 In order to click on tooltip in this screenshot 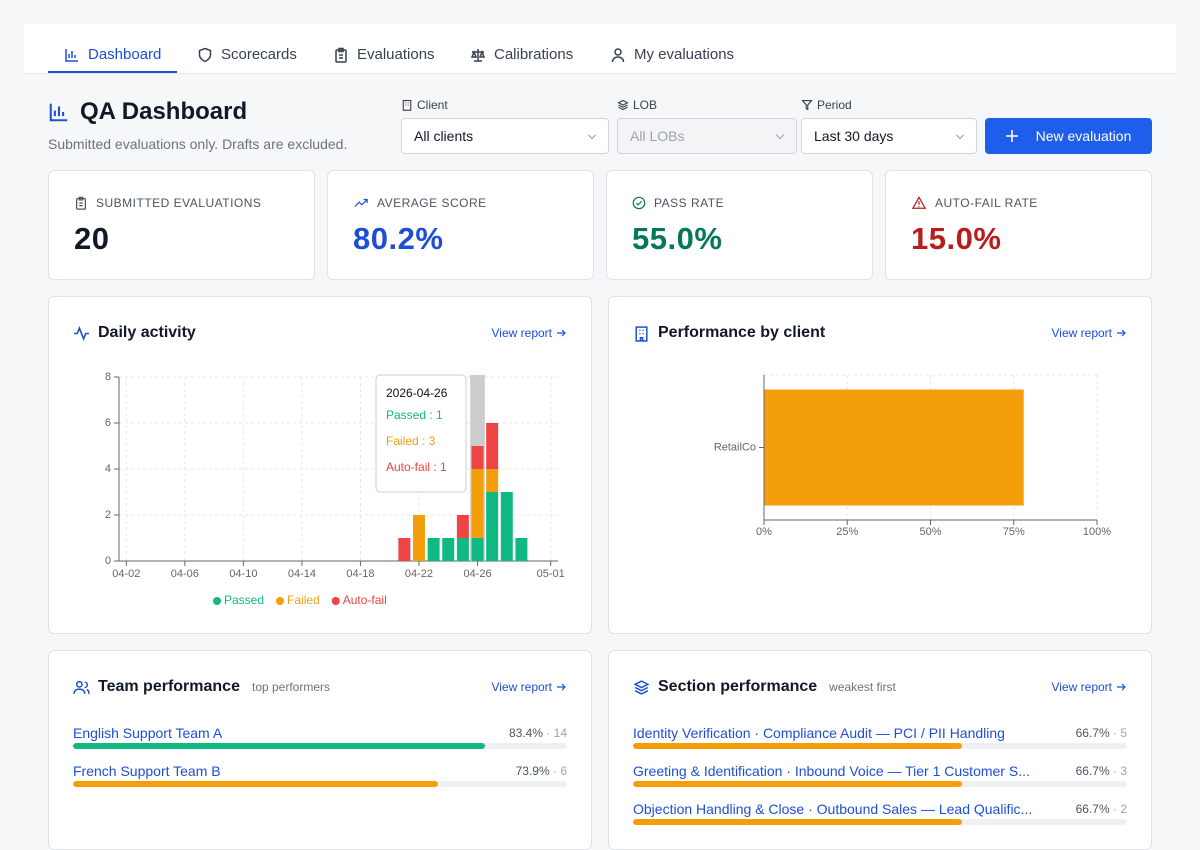, I will do `click(421, 433)`.